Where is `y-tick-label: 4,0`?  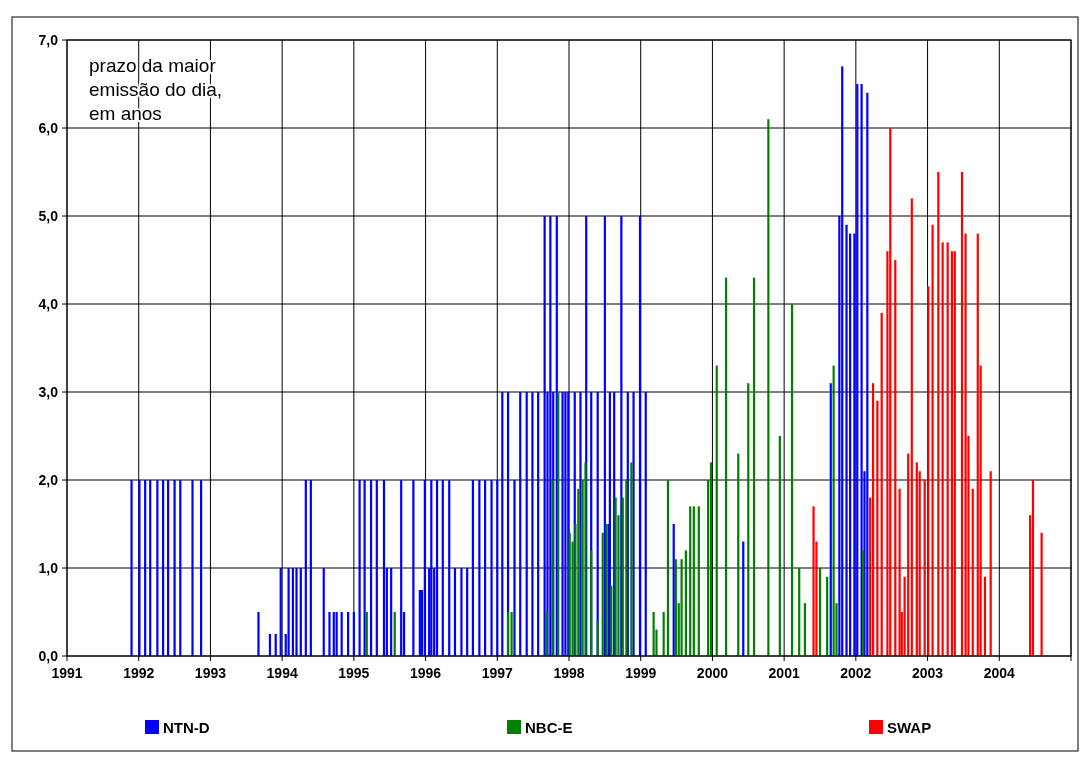
y-tick-label: 4,0 is located at coordinates (48, 304).